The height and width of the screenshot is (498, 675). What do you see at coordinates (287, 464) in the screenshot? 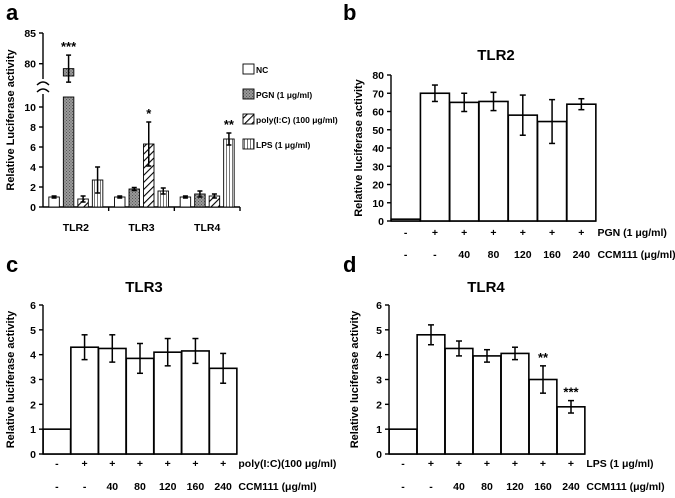
I see `treatment-label-c: poly(I:C)(100 μg/ml)` at bounding box center [287, 464].